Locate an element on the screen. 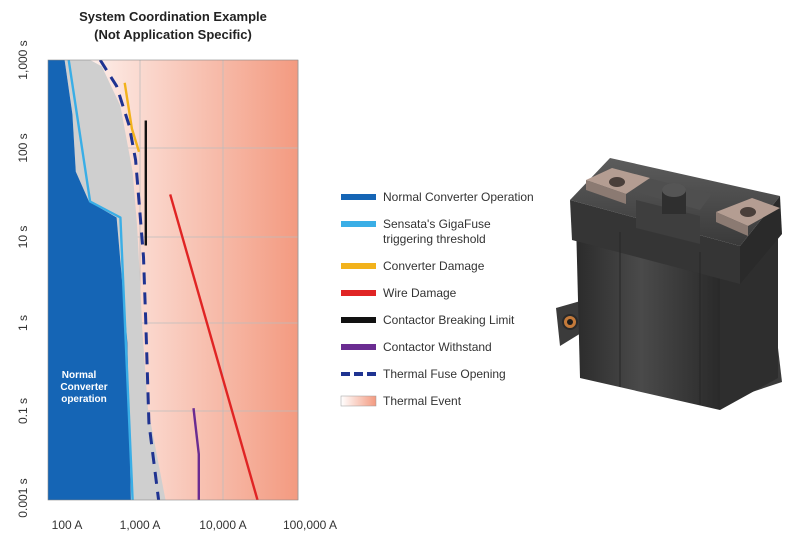  contactor-product-image is located at coordinates (669, 284).